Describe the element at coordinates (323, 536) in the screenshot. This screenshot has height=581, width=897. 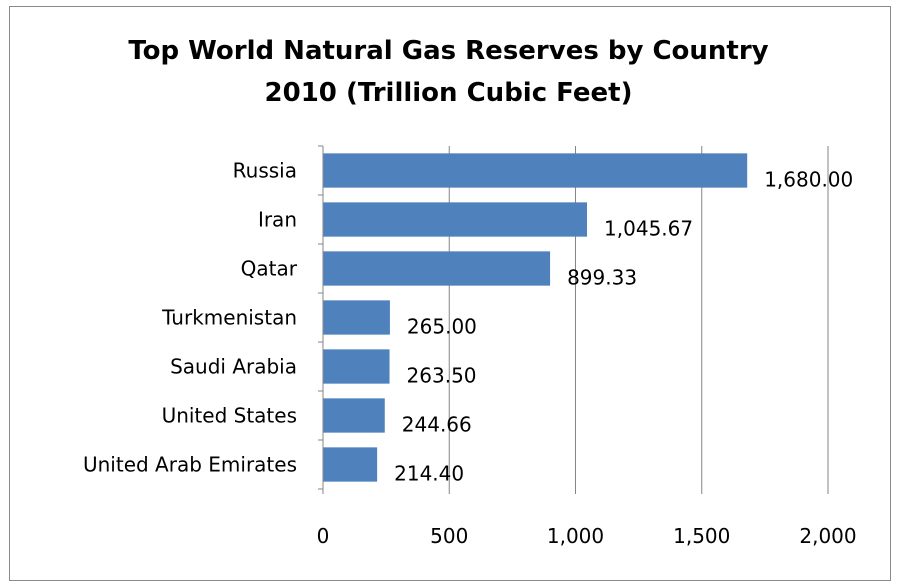
I see `tick-label: 0` at that location.